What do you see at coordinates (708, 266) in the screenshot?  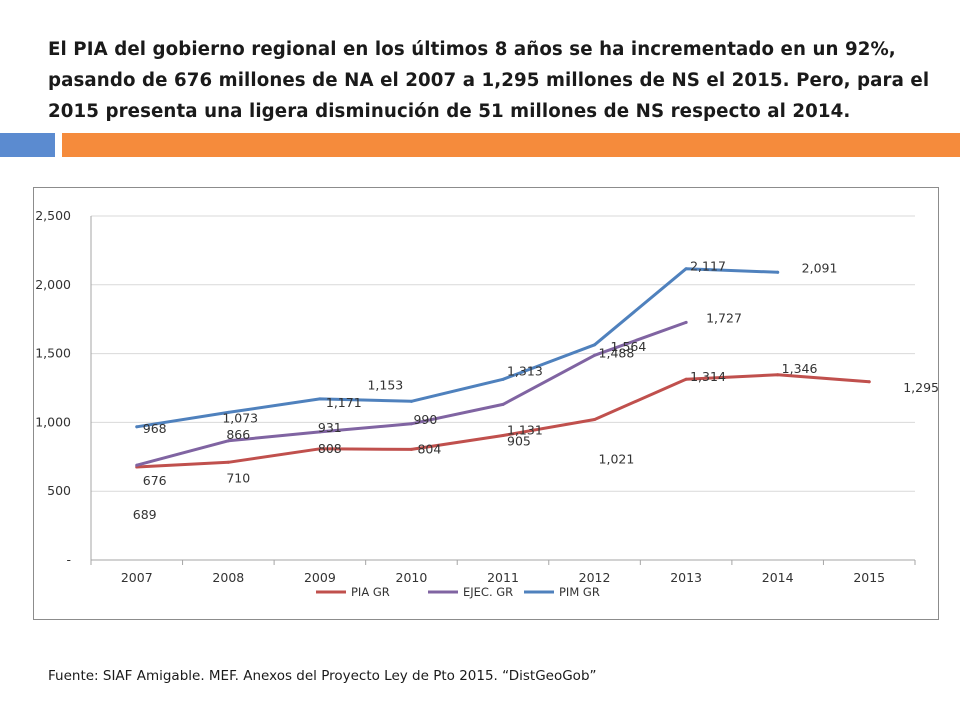 I see `data-label-pim-gr: 2,117` at bounding box center [708, 266].